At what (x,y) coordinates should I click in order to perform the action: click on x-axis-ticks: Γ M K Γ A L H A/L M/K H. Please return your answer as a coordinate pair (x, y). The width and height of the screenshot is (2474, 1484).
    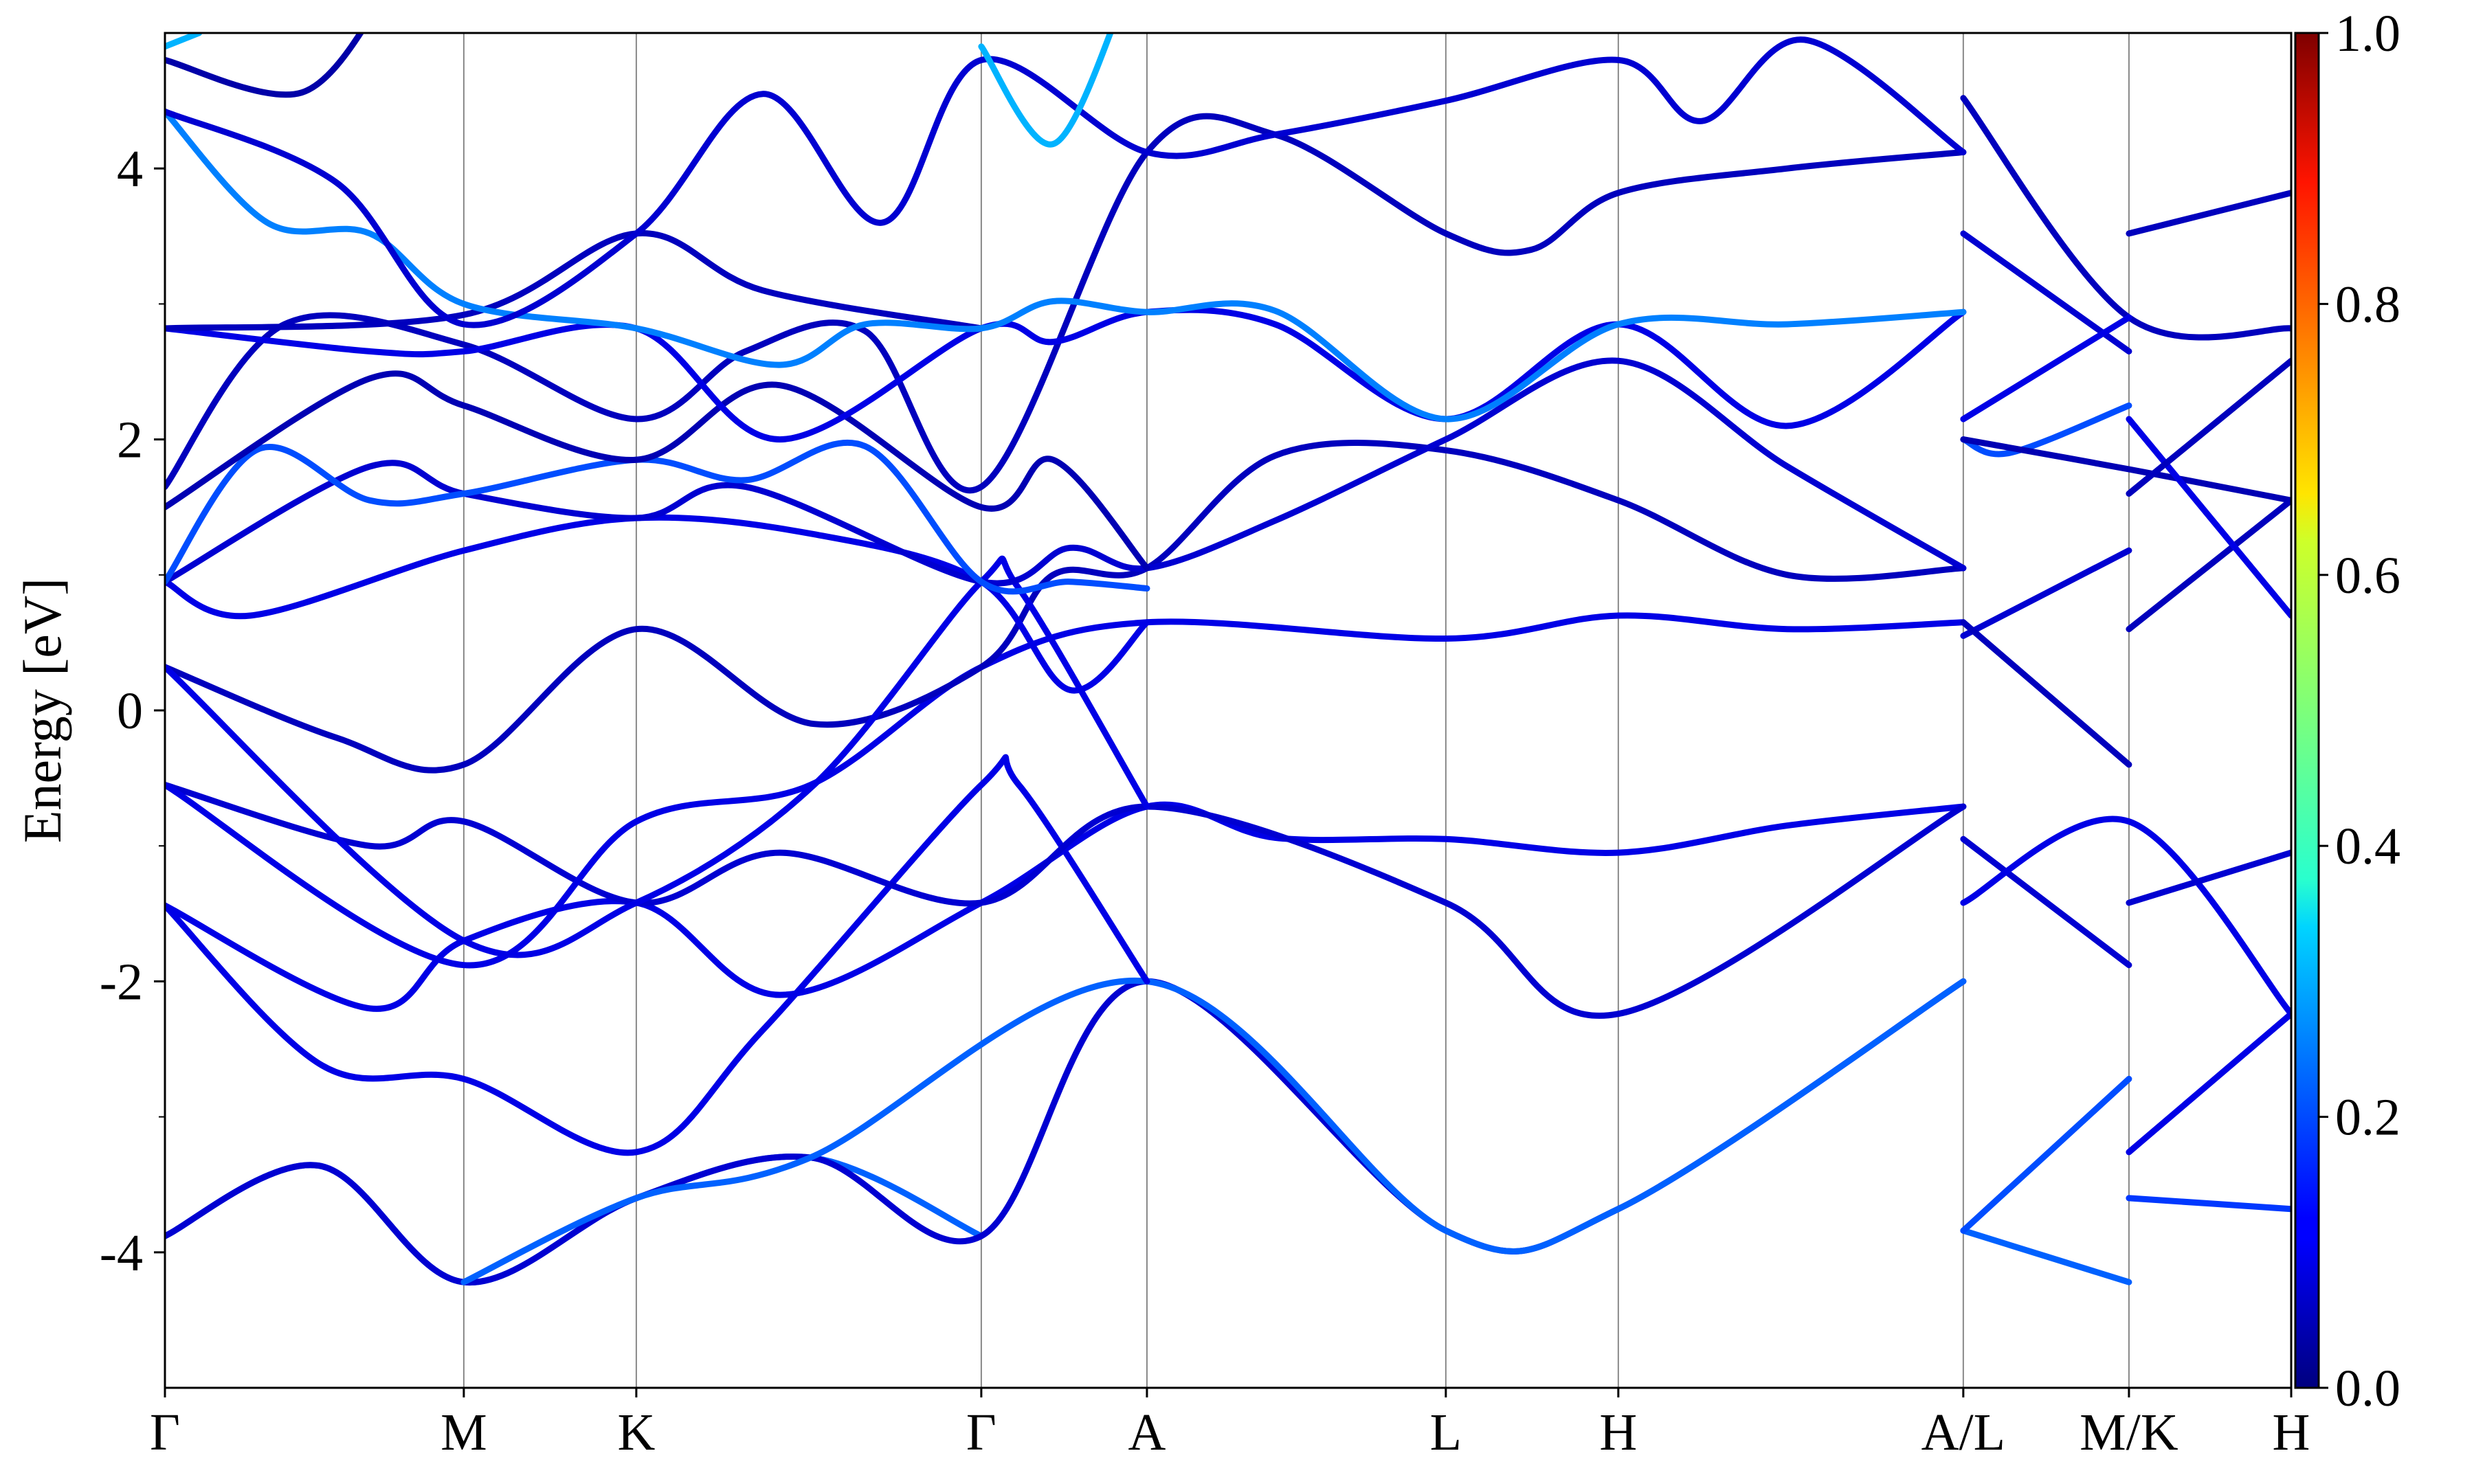
    Looking at the image, I should click on (1230, 1424).